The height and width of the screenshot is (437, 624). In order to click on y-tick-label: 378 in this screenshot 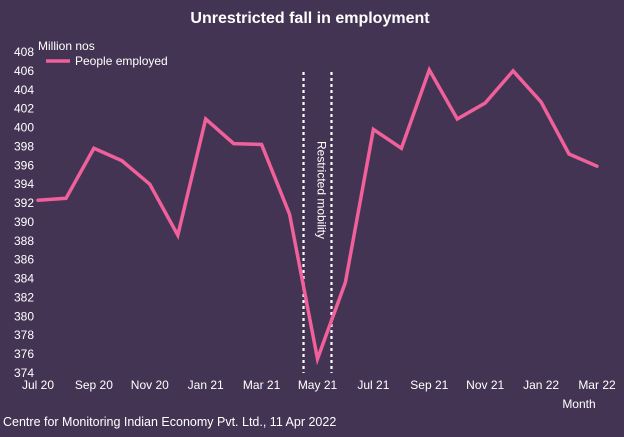, I will do `click(24, 335)`.